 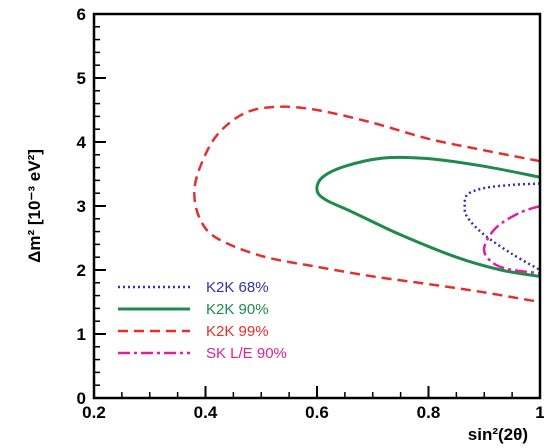 What do you see at coordinates (498, 434) in the screenshot?
I see `x-axis-label: sin²(2θ)` at bounding box center [498, 434].